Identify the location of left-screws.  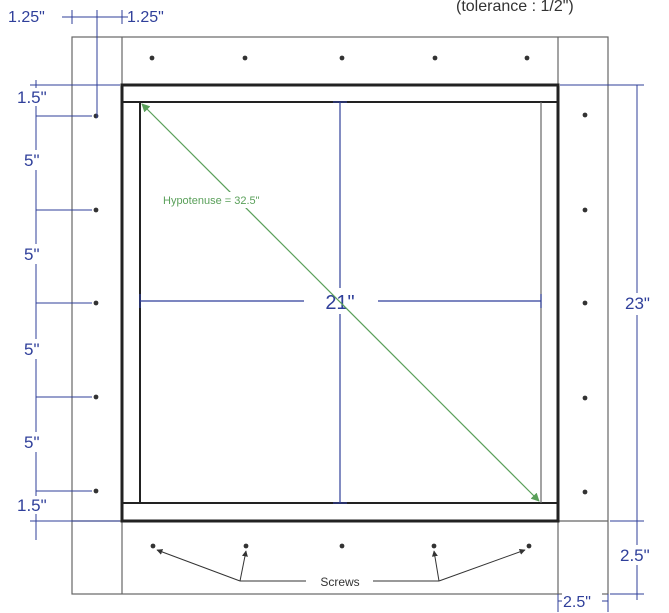
(96, 303).